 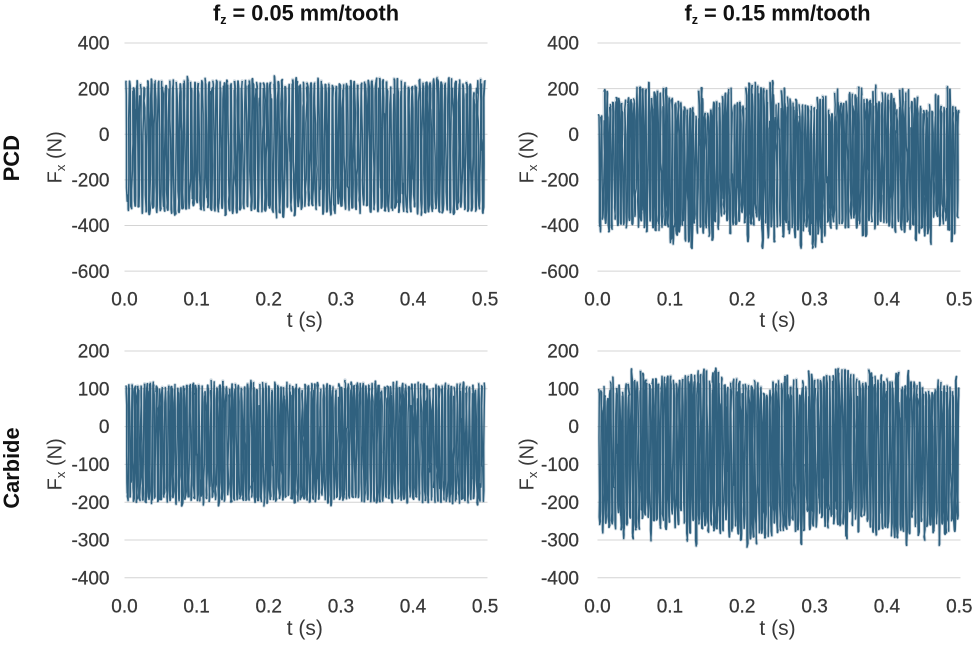 I want to click on svg-text: fz = 0.15 mm/tooth, so click(x=777, y=14).